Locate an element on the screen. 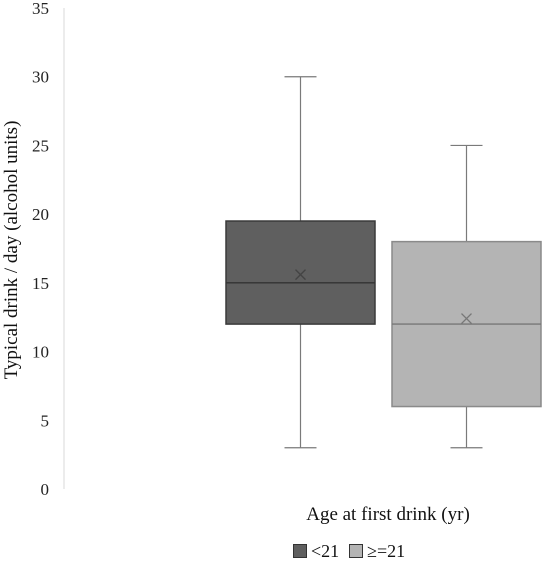 The height and width of the screenshot is (564, 545). y-tick-label: 10 is located at coordinates (40, 352).